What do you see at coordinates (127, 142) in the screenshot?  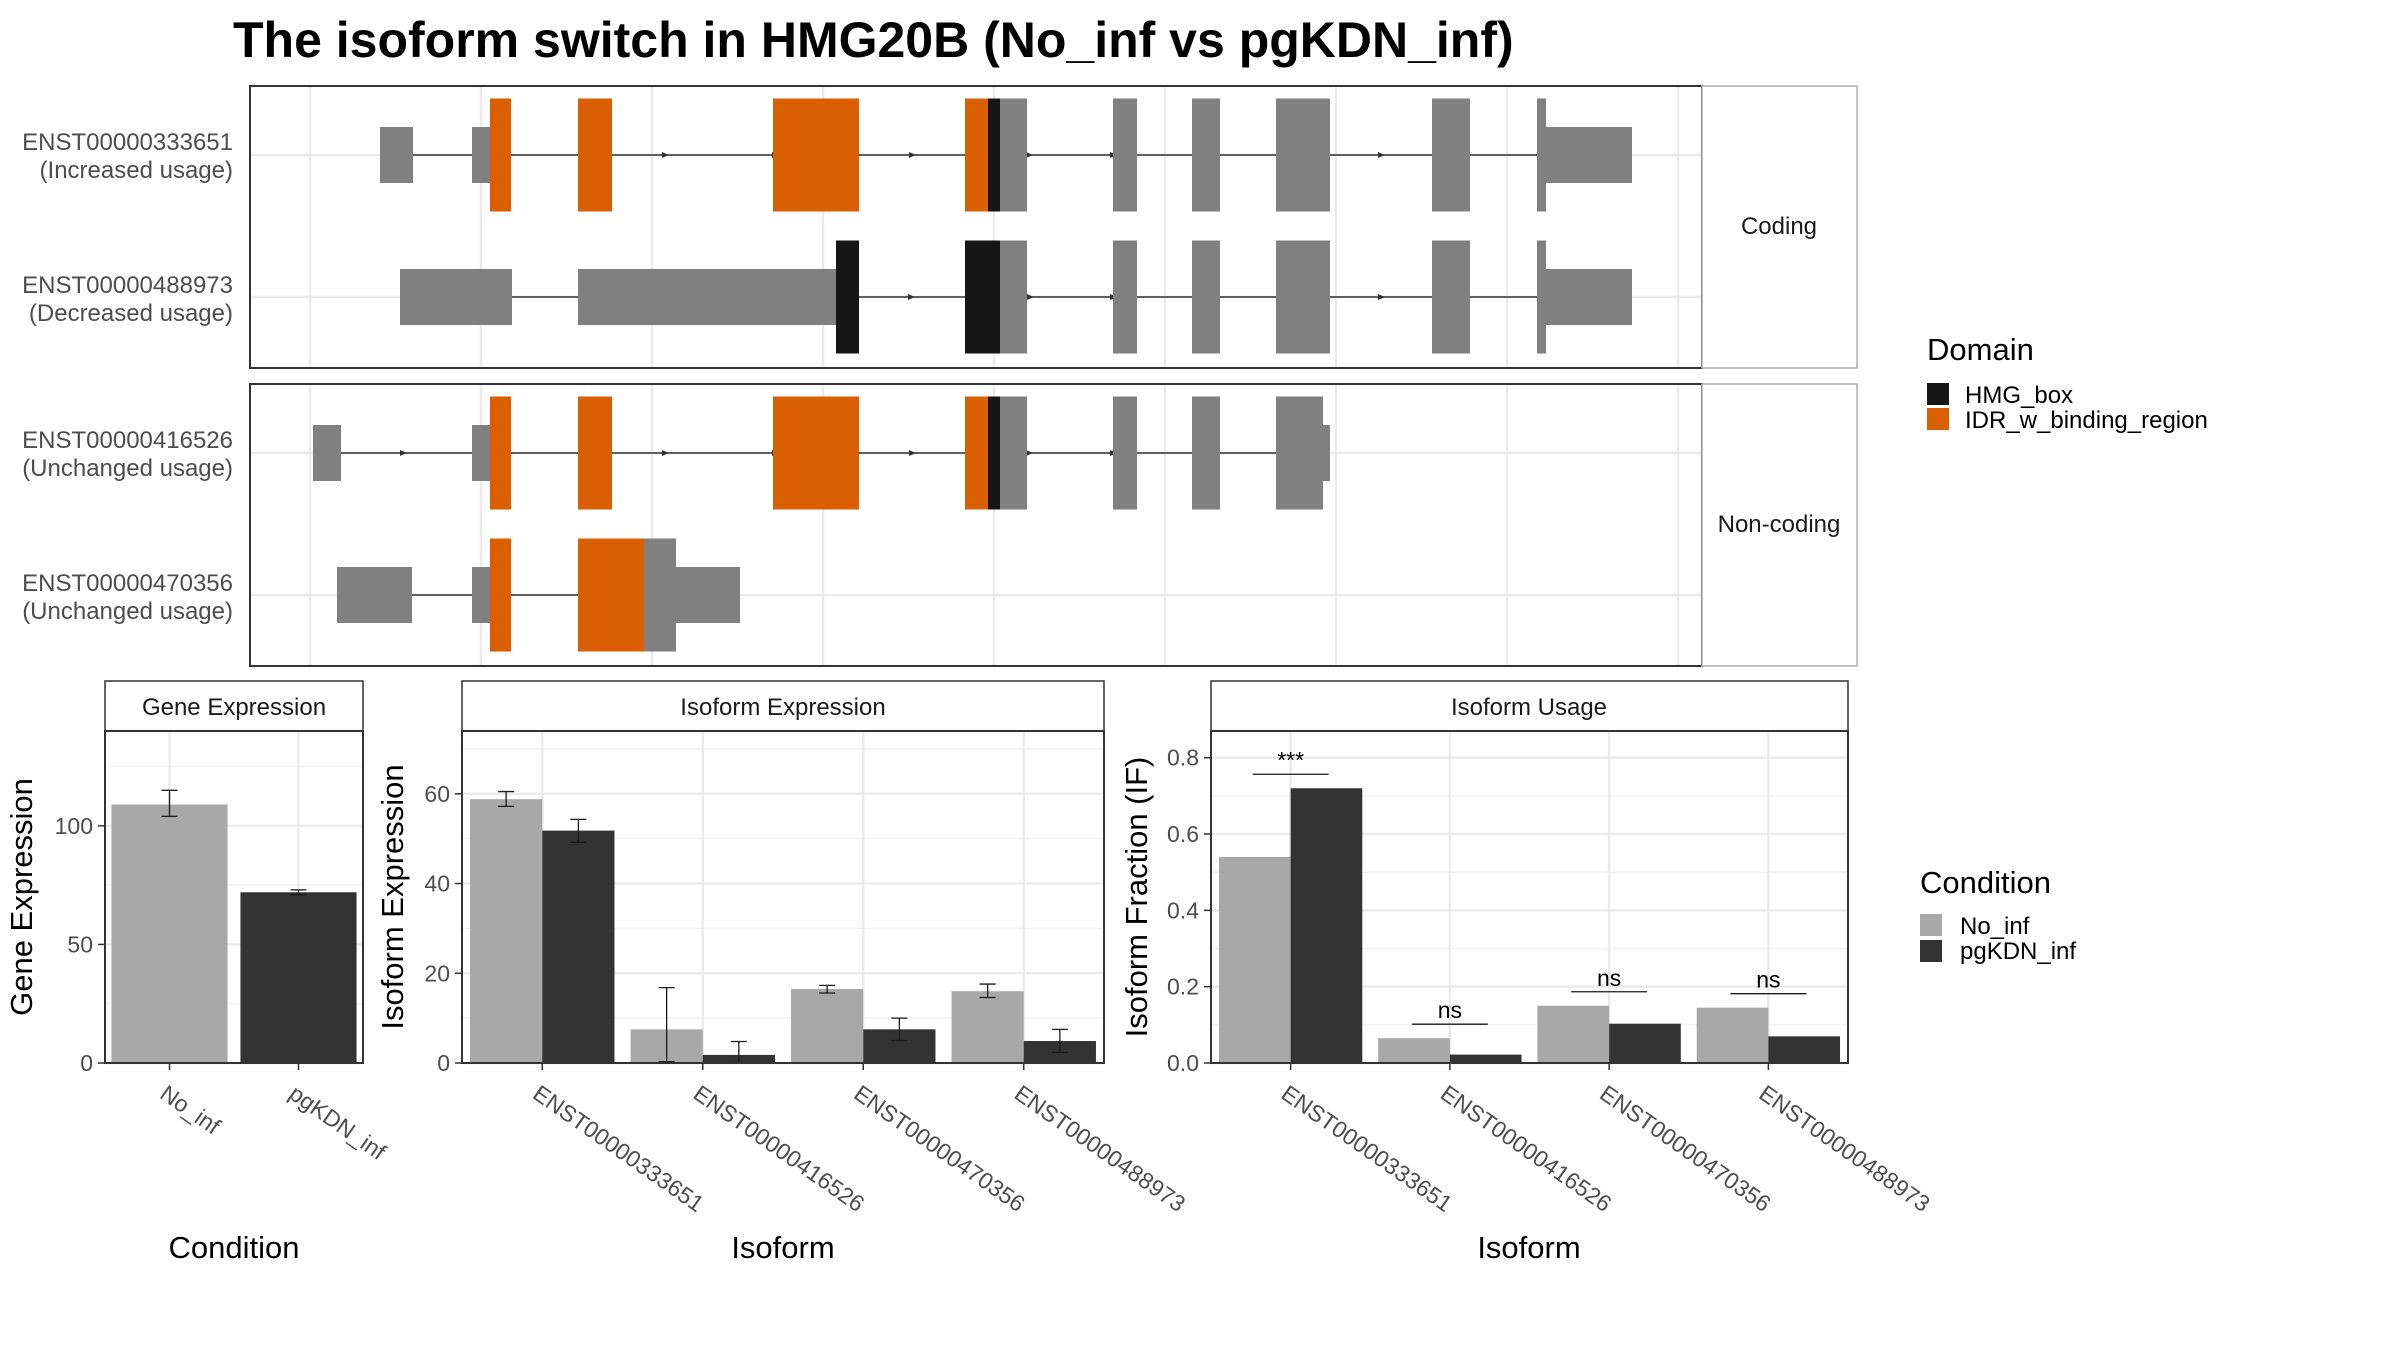 I see `transcript-id-label: ENST00000333651` at bounding box center [127, 142].